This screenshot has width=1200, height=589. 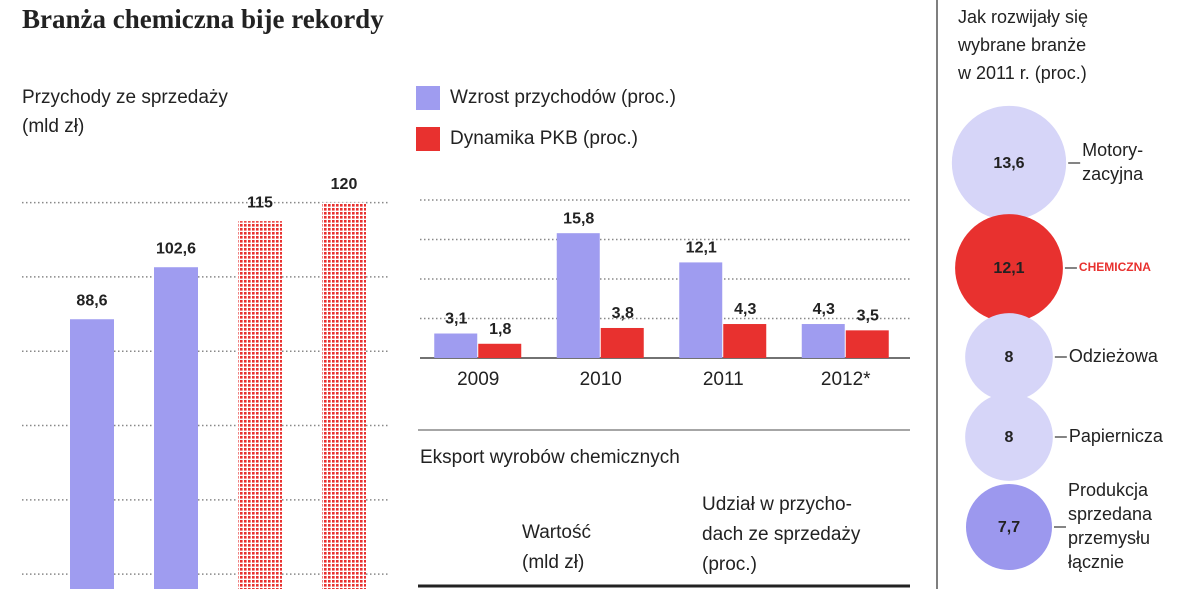 What do you see at coordinates (203, 19) in the screenshot?
I see `page-title: Branża chemiczna bije rekordy` at bounding box center [203, 19].